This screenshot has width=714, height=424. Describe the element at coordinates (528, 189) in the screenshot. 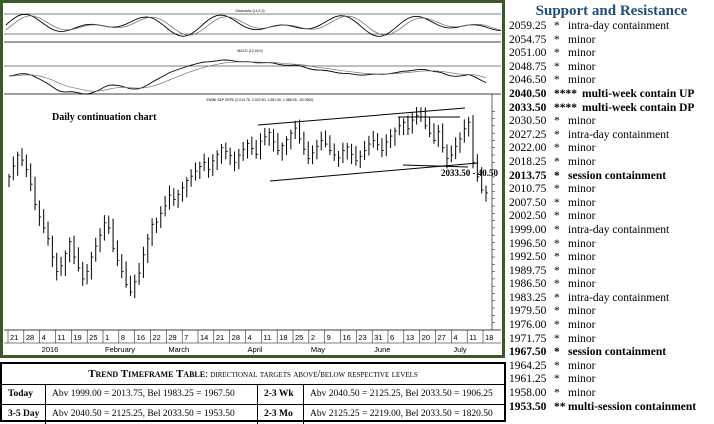

I see `sr-level-value: 2010.75` at that location.